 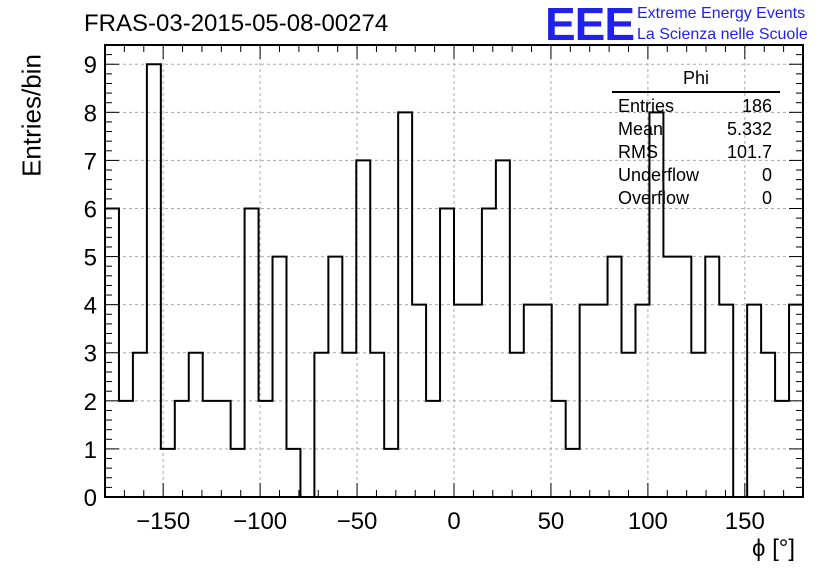 I want to click on y-tick-label: 1, so click(x=90, y=450).